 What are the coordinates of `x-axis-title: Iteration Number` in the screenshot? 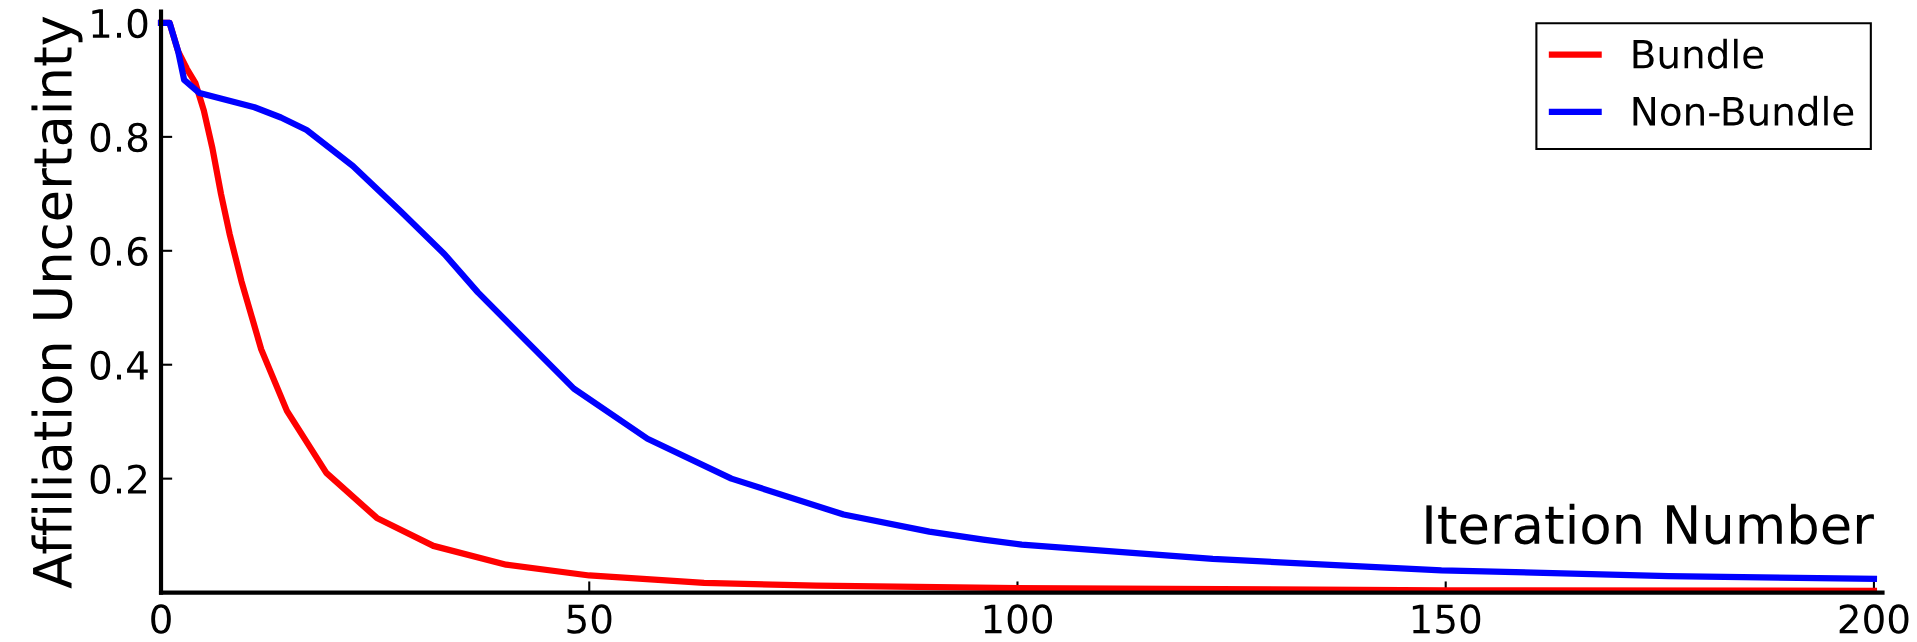 It's located at (1650, 524).